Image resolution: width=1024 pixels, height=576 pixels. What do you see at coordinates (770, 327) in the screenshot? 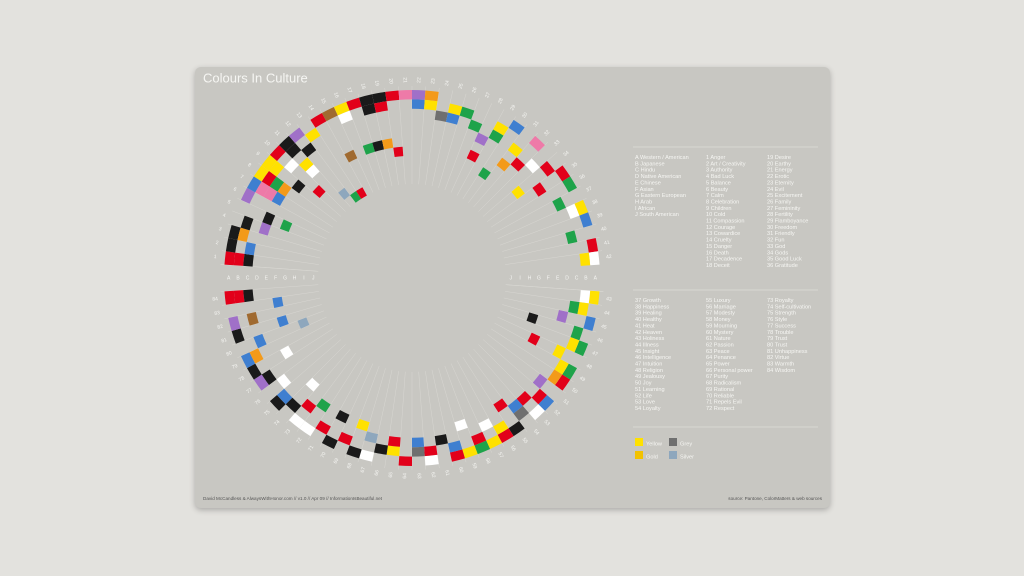
I see `meaning-entry-key: 77` at bounding box center [770, 327].